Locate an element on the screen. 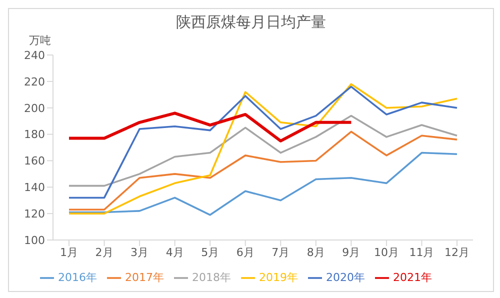  y-tick-label: 120 is located at coordinates (34, 213).